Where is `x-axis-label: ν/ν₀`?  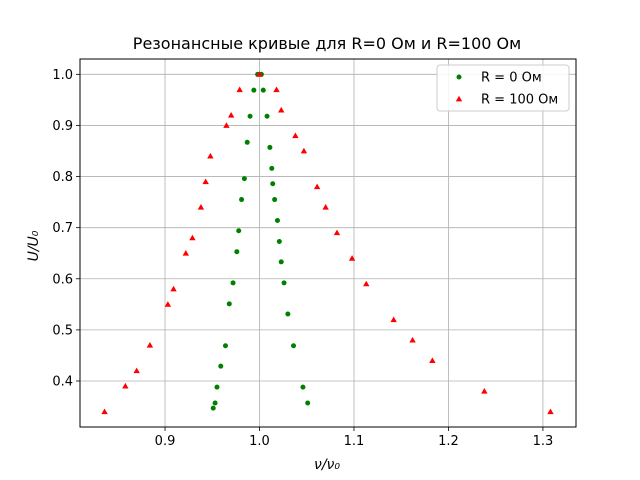
x-axis-label: ν/ν₀ is located at coordinates (327, 465).